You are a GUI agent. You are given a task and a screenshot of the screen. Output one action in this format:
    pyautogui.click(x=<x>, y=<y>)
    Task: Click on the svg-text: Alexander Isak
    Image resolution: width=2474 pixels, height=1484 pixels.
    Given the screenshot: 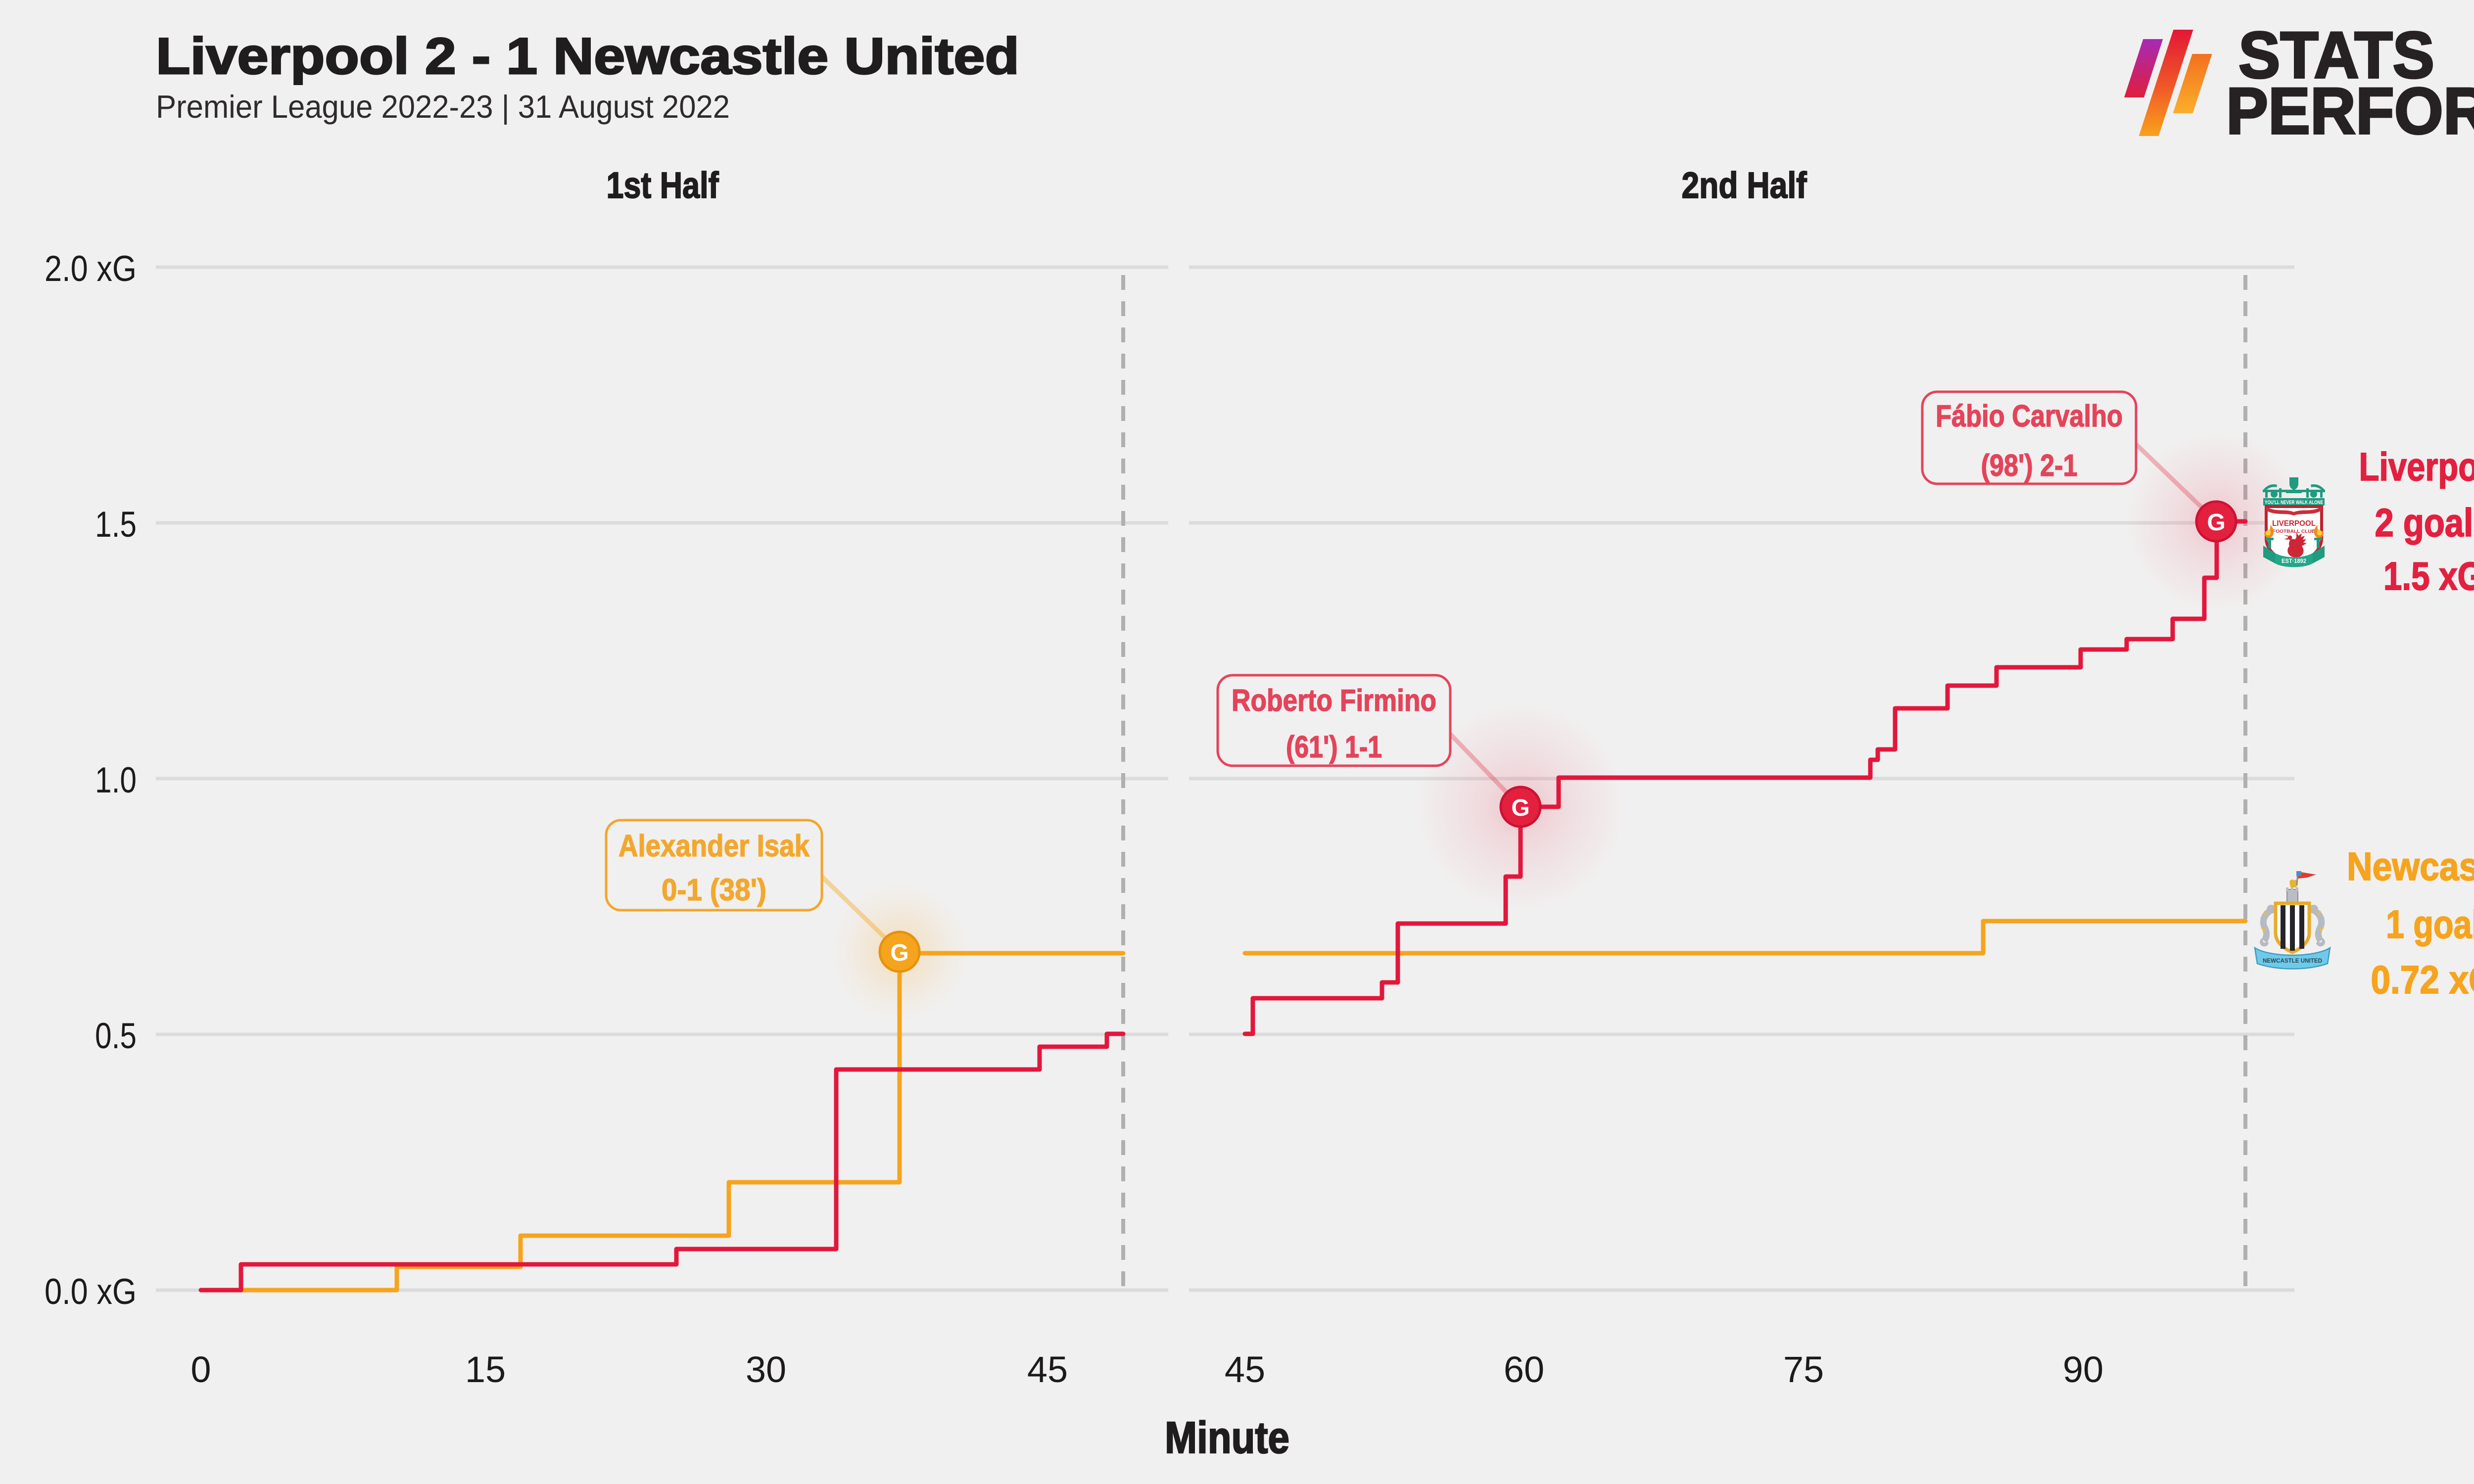 What is the action you would take?
    pyautogui.click(x=714, y=846)
    